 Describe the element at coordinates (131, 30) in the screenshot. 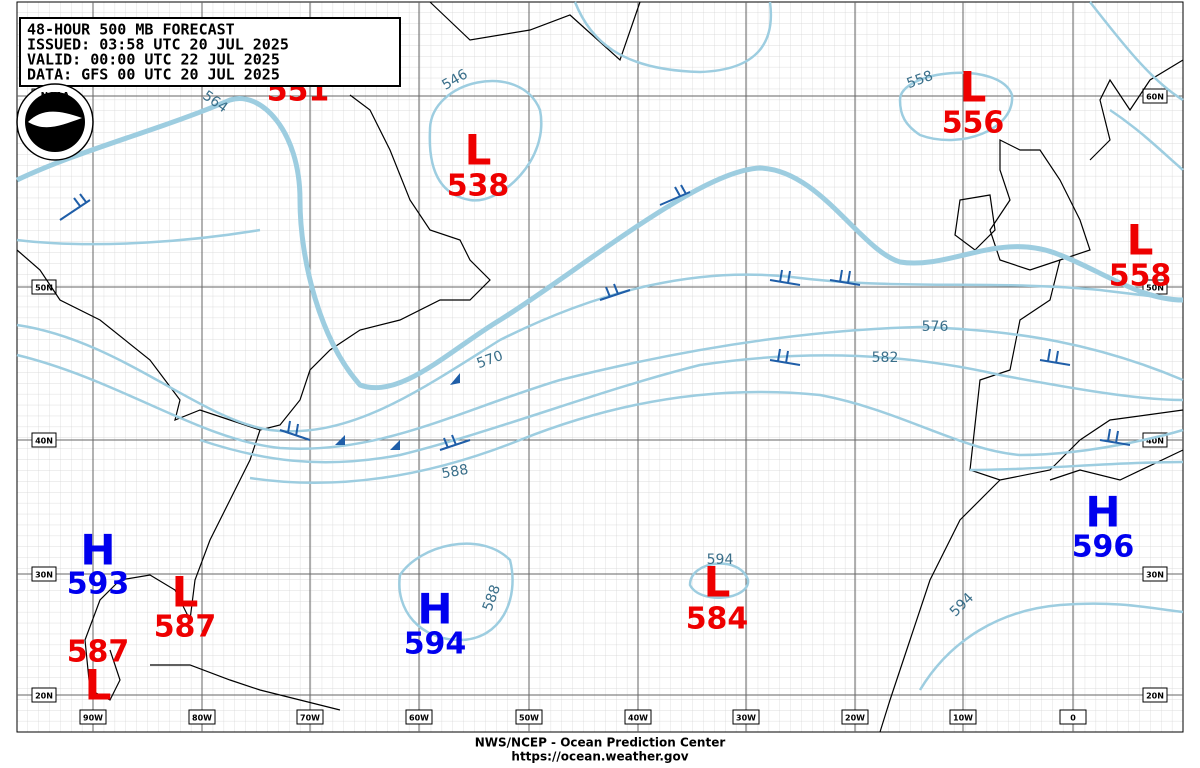

I see `header-line: 48-HOUR 500 MB FORECAST` at that location.